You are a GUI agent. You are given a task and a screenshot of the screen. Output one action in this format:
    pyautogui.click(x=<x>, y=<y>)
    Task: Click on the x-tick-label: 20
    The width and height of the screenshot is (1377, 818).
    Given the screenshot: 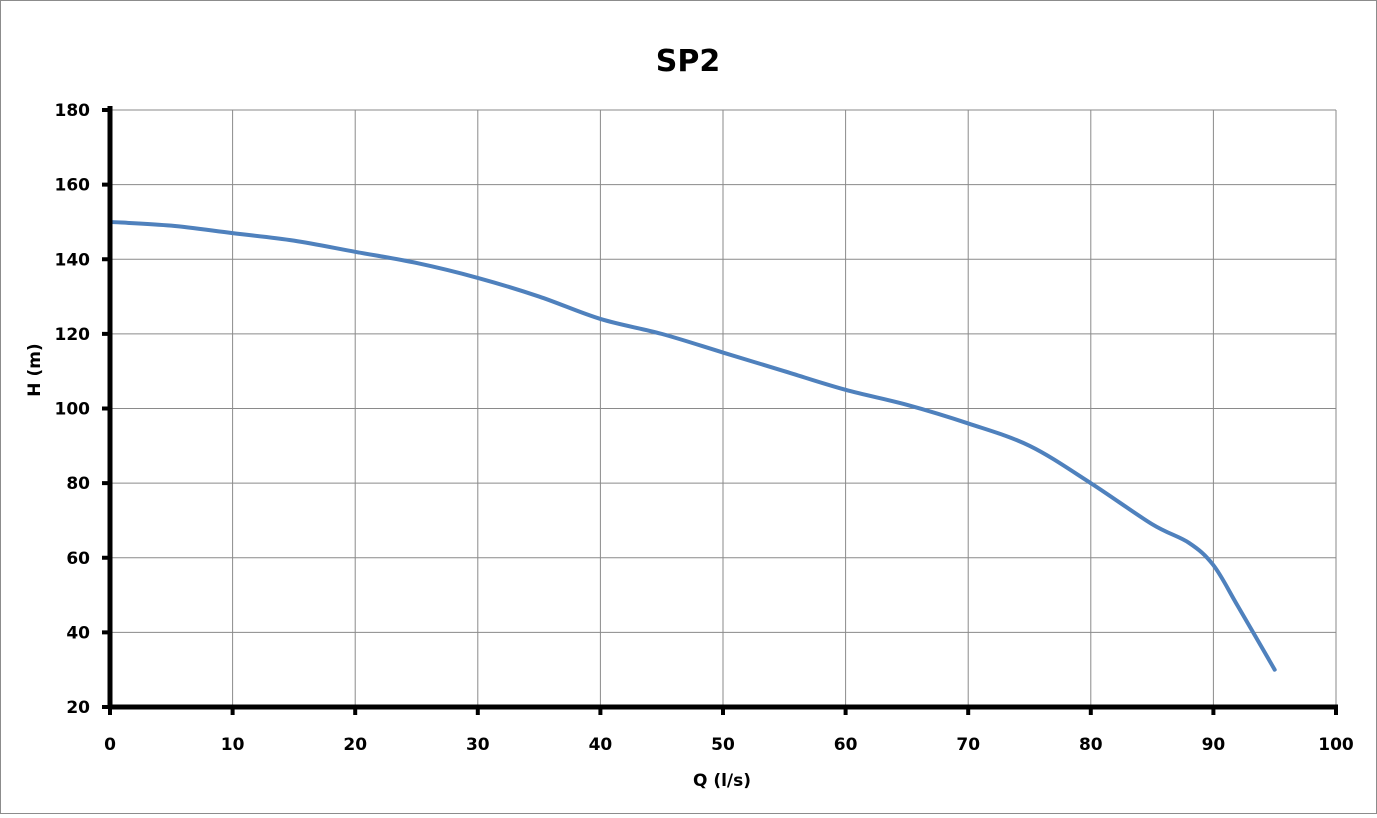 What is the action you would take?
    pyautogui.click(x=355, y=745)
    